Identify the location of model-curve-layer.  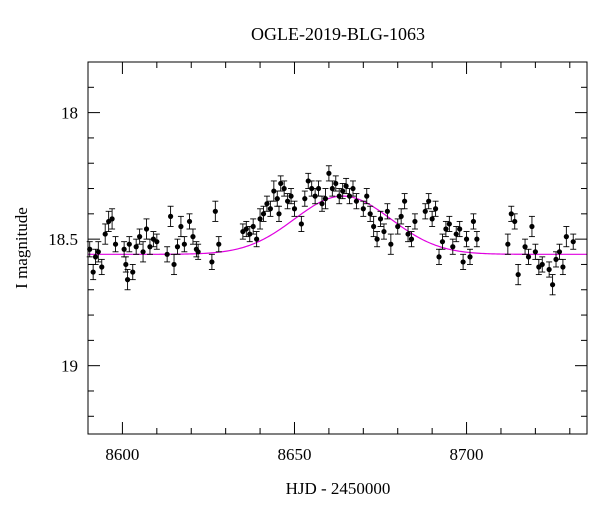
(337, 225).